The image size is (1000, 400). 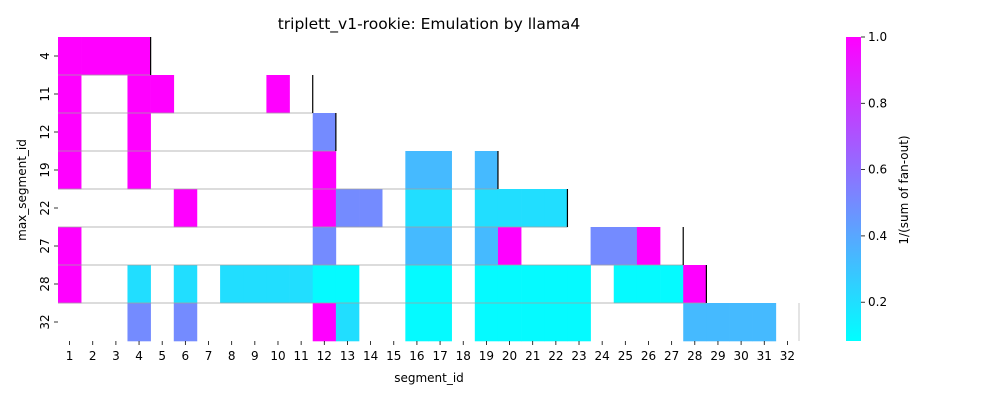 I want to click on x-tick-label: 16, so click(x=416, y=356).